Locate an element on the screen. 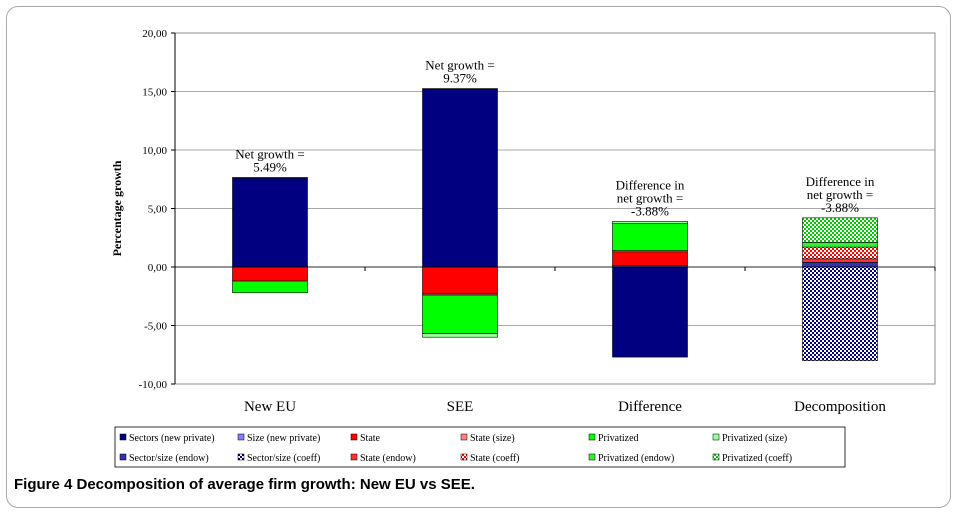  legend-label: Sector/size (endow) is located at coordinates (169, 458).